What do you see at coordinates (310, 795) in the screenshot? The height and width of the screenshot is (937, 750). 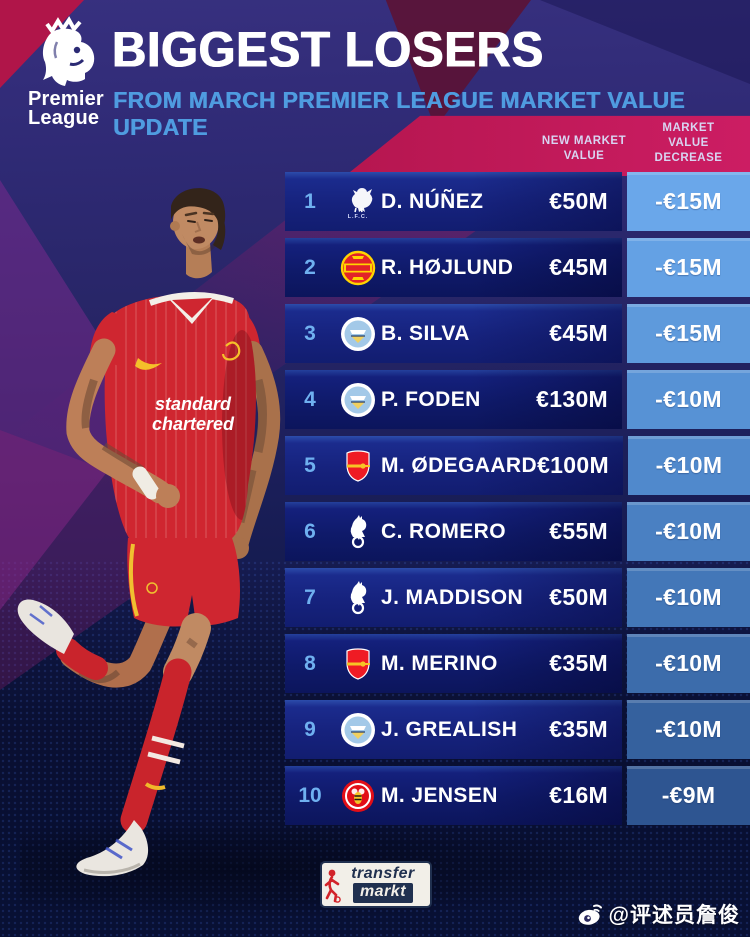 I see `rank-label: 10` at bounding box center [310, 795].